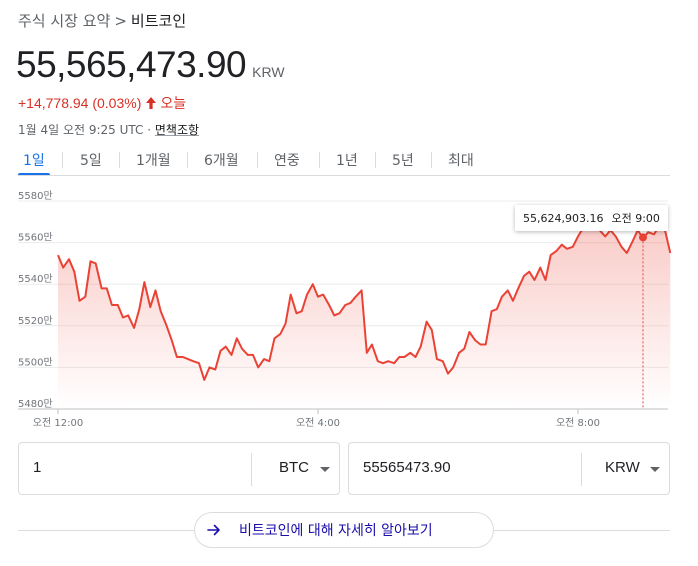 This screenshot has width=698, height=566. Describe the element at coordinates (213, 530) in the screenshot. I see `arrow-right-icon` at that location.